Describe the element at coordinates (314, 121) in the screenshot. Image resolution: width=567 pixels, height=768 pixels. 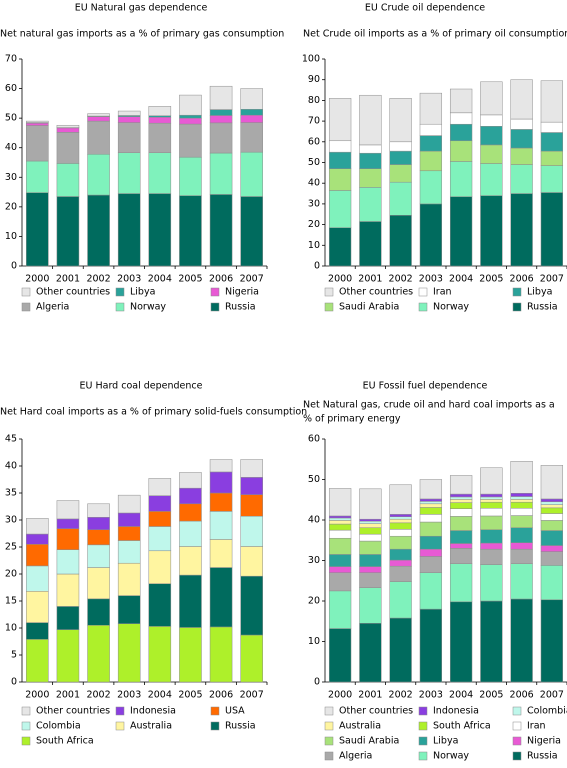
I see `y-tick-label: 70` at that location.